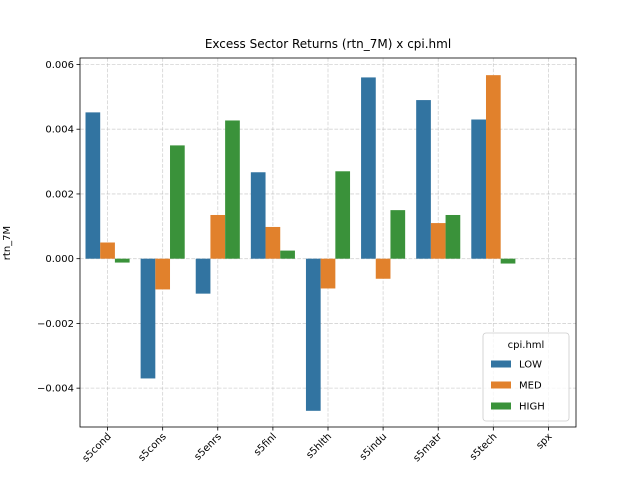 The height and width of the screenshot is (480, 640). What do you see at coordinates (532, 407) in the screenshot?
I see `legend-label: HIGH` at bounding box center [532, 407].